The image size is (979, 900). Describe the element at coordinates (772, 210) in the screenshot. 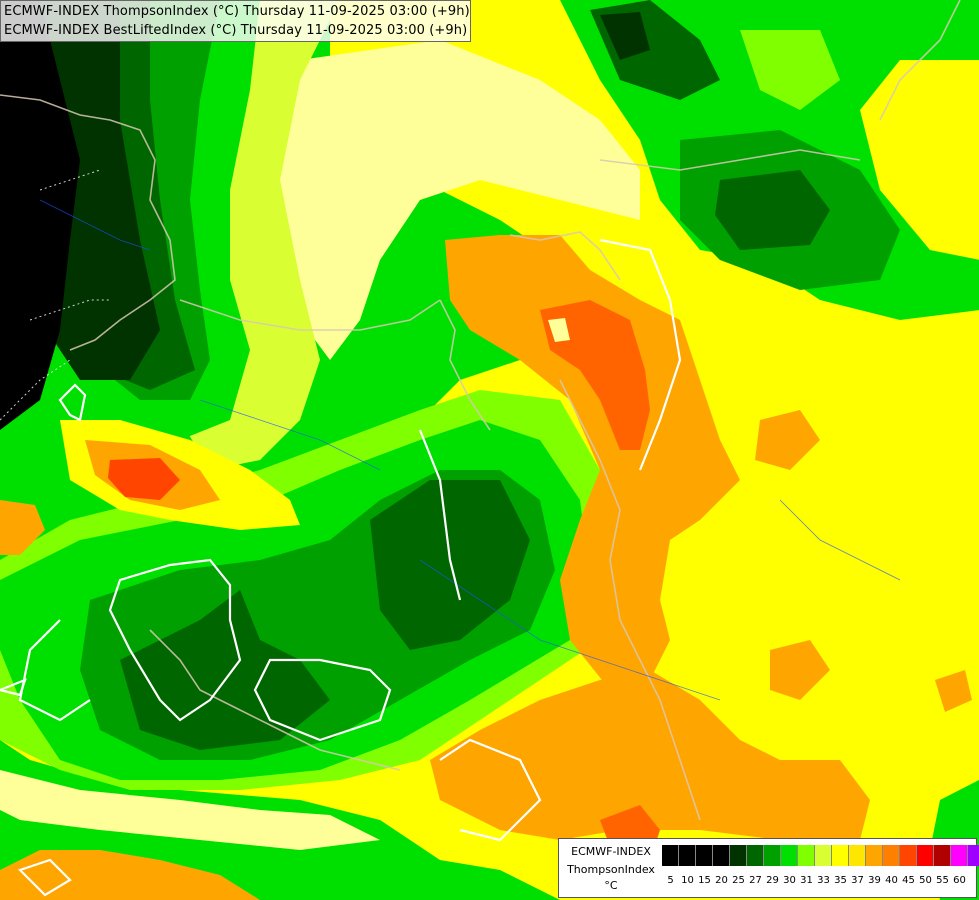

I see `field-darkgreen-northeast` at that location.